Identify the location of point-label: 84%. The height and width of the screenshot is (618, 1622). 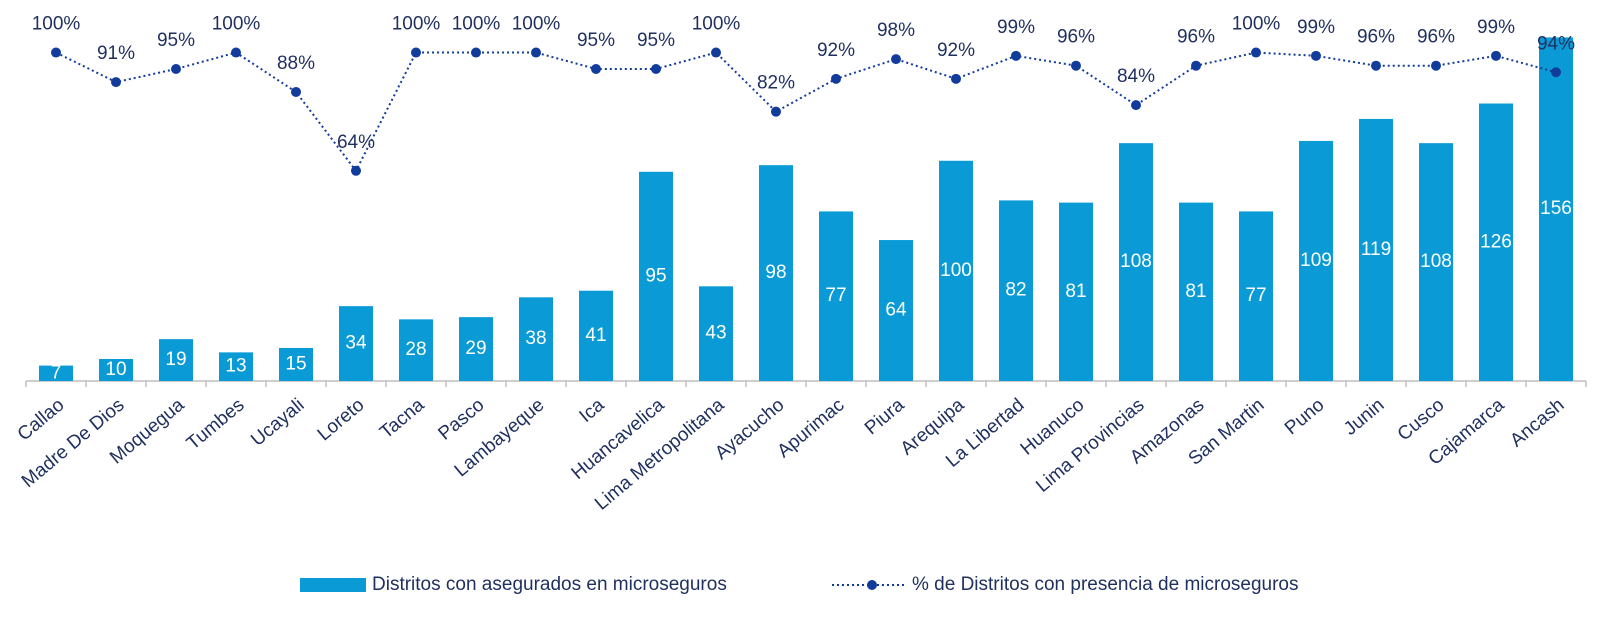
(1136, 76).